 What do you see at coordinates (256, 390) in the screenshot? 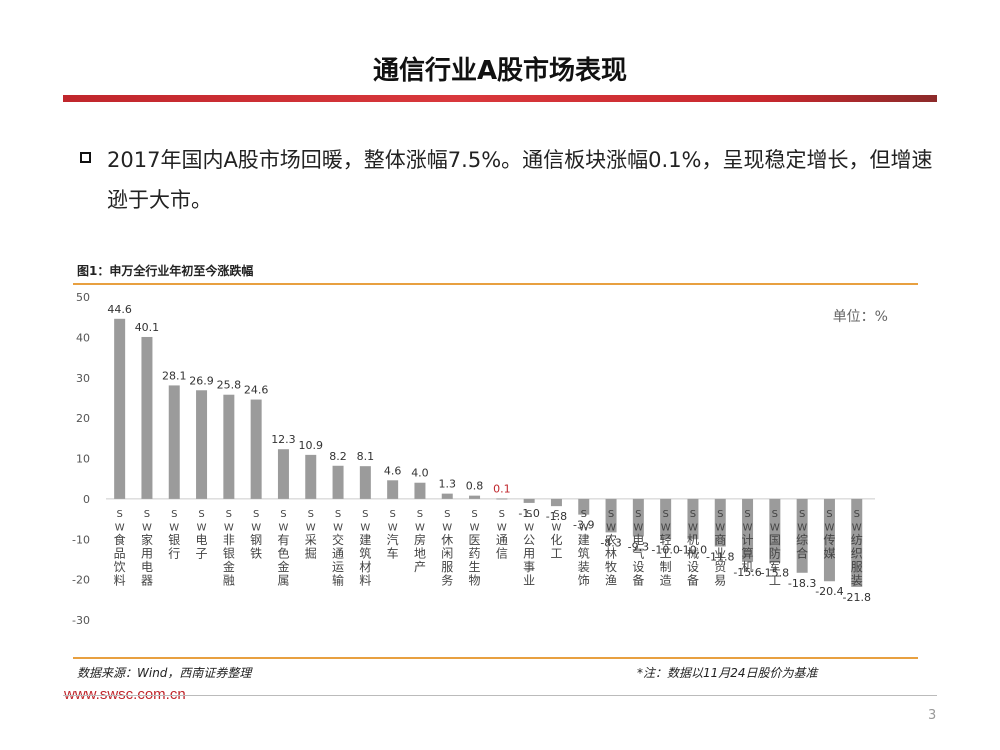
I see `data-label: 24.6` at bounding box center [256, 390].